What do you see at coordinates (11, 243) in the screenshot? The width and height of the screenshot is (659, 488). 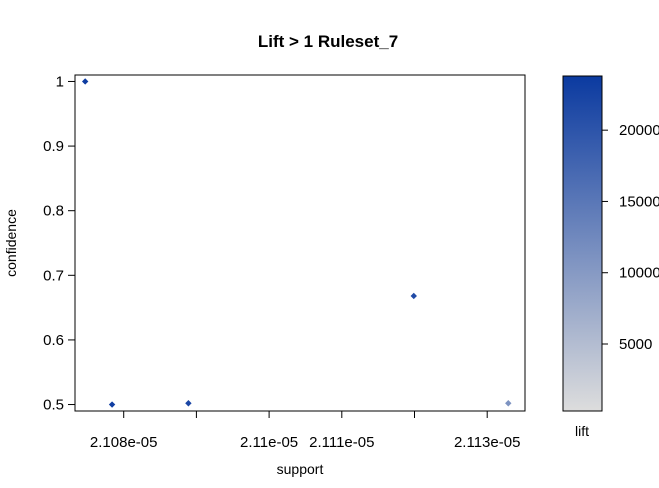 I see `y-axis-label: confidence` at bounding box center [11, 243].